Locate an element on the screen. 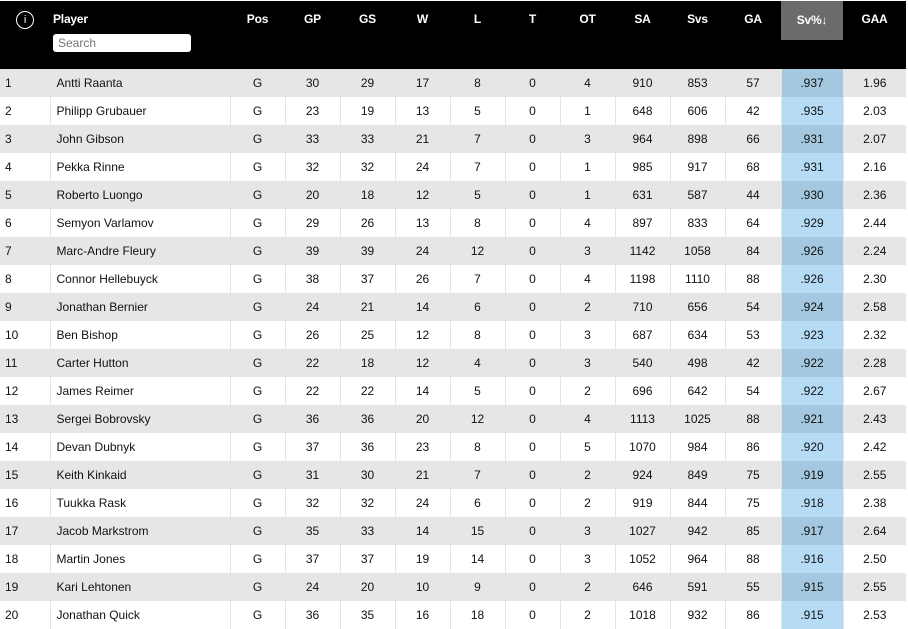  cell-shots-against: 1052 is located at coordinates (642, 559).